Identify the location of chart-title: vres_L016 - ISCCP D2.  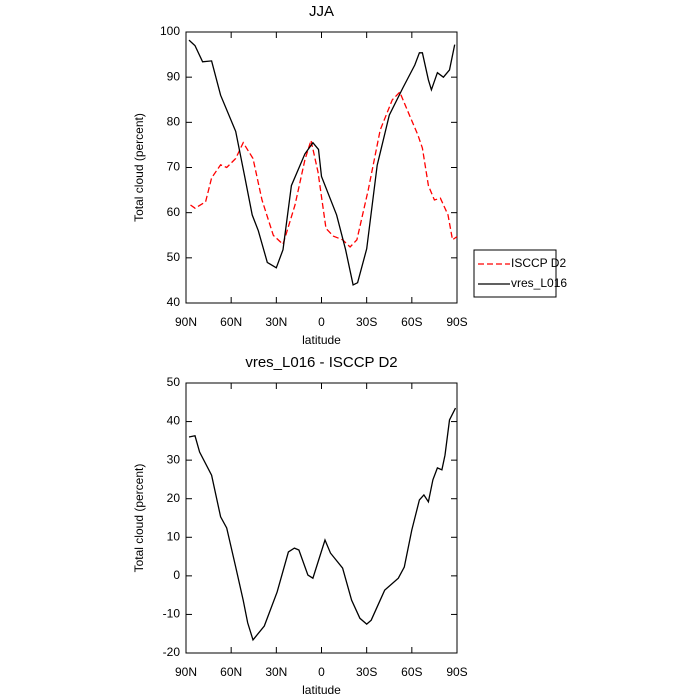
(321, 362).